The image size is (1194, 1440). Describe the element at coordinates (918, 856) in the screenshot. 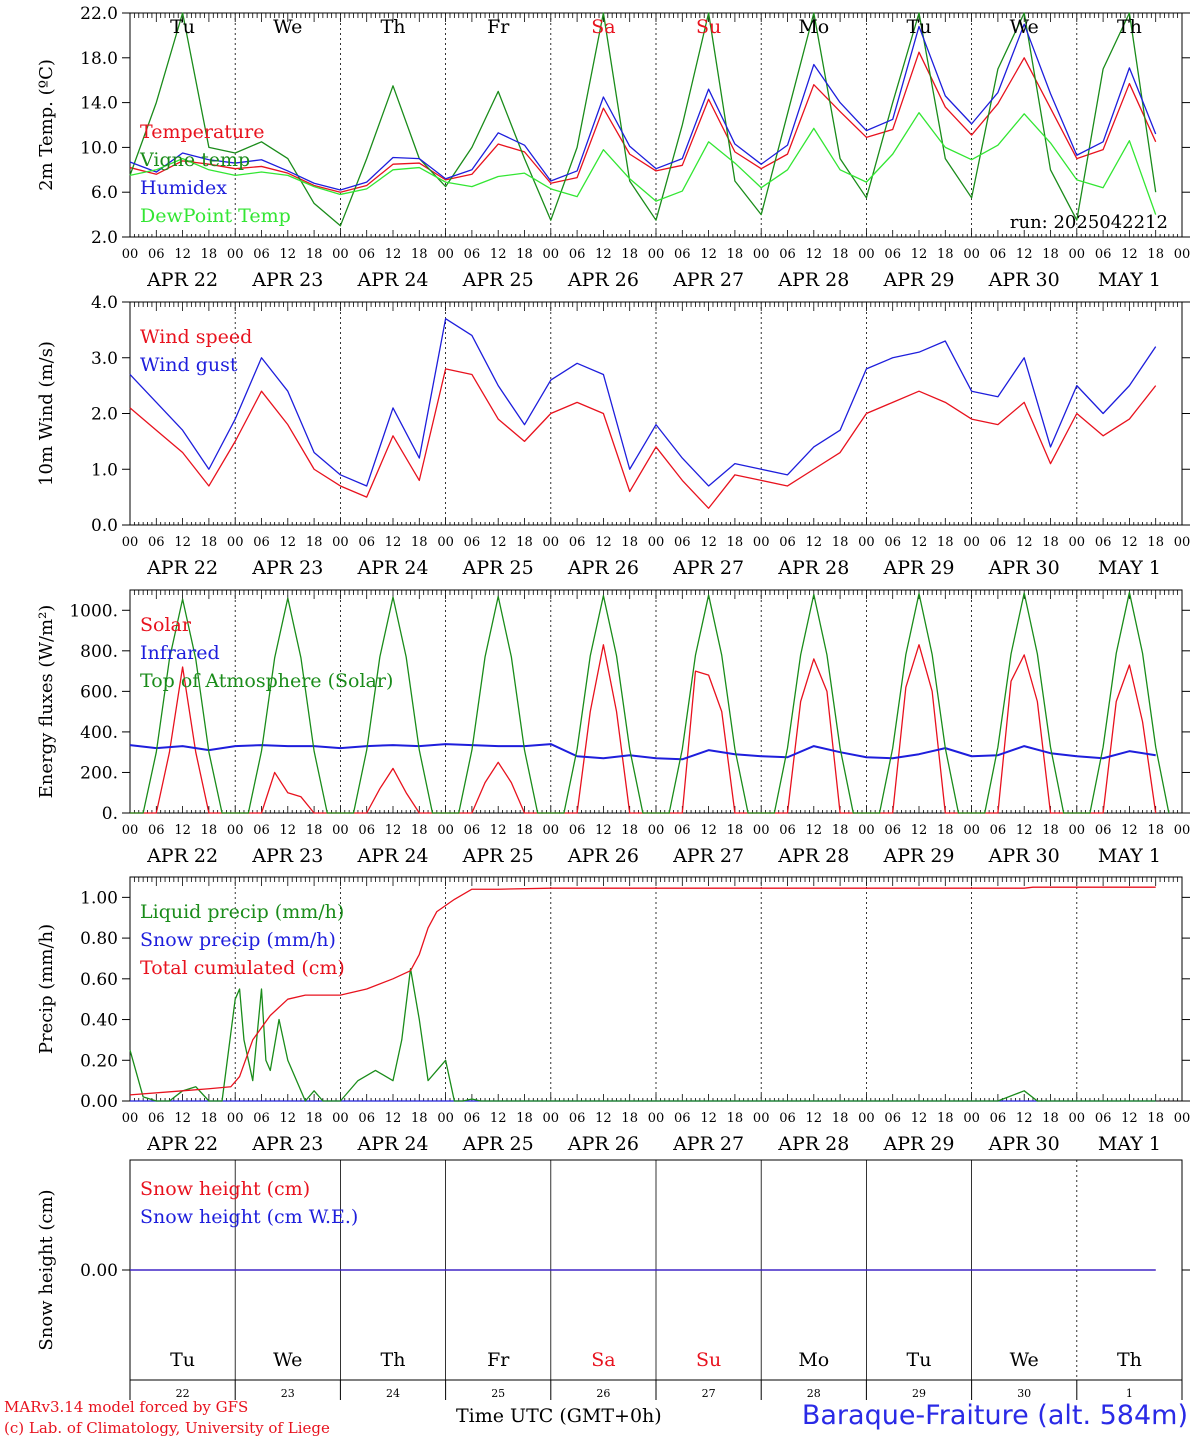

I see `date-label: APR 29` at that location.